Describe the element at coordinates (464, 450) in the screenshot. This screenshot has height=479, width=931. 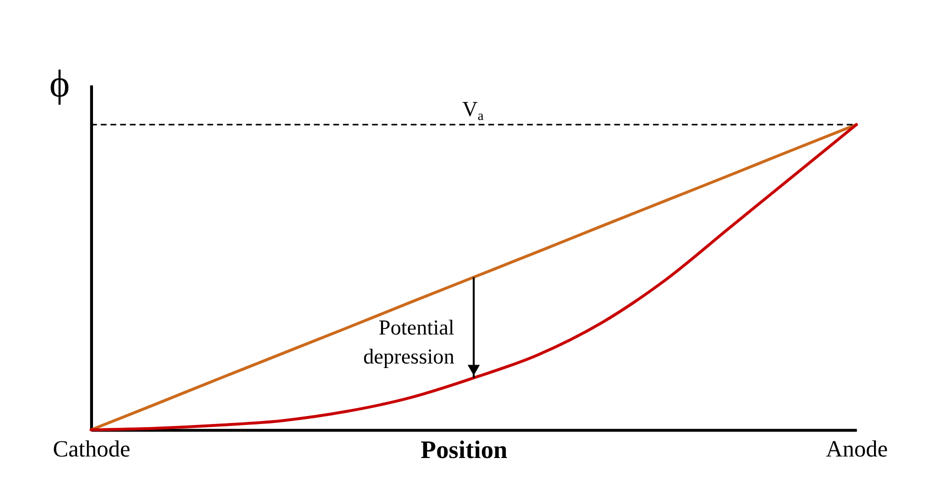
I see `x-axis-title: Position` at that location.